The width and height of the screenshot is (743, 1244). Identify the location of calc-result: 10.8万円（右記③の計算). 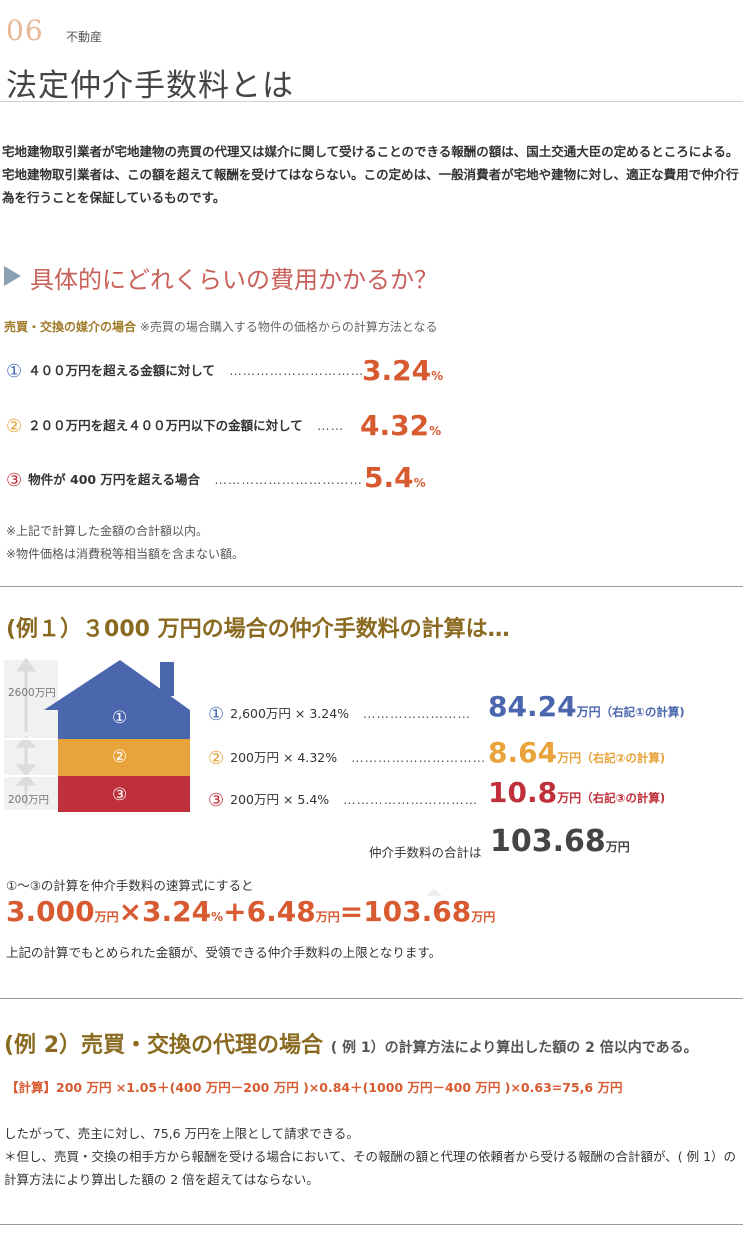
(577, 792).